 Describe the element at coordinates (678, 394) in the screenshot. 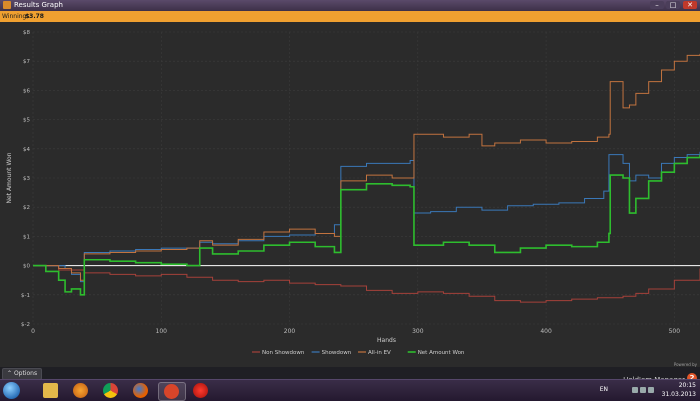

I see `clock-date: 31.03.2013` at that location.